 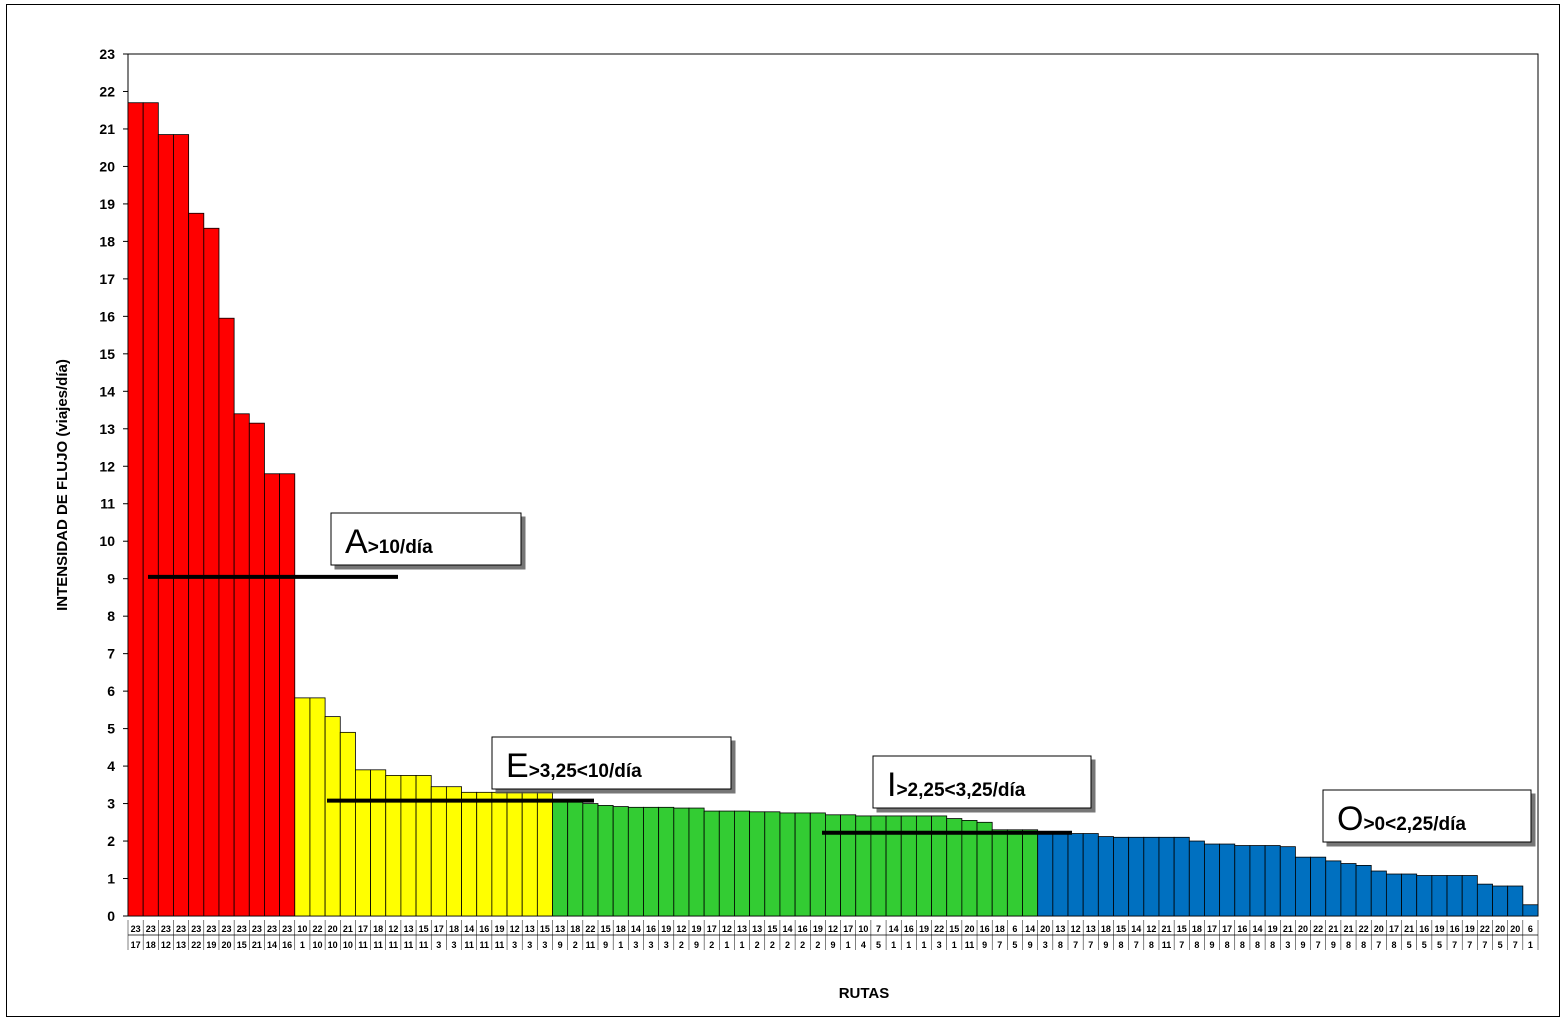 I want to click on x-tick-label-bottom: 1, so click(x=620, y=945).